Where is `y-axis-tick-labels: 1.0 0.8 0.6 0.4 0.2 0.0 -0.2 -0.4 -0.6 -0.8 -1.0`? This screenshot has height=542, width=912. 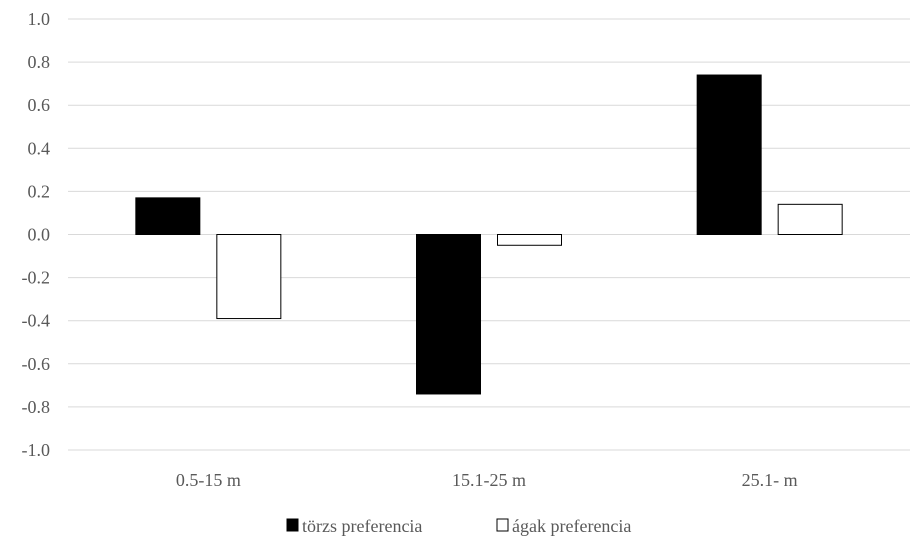 y-axis-tick-labels: 1.0 0.8 0.6 0.4 0.2 0.0 -0.2 -0.4 -0.6 -0.8 -1.0 is located at coordinates (36, 234).